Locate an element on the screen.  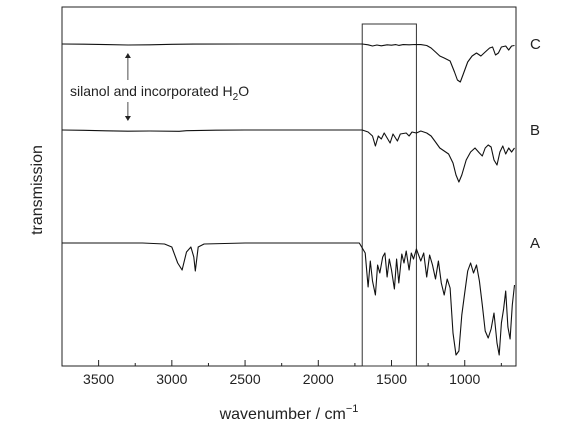
trace-label-C: C is located at coordinates (535, 44).